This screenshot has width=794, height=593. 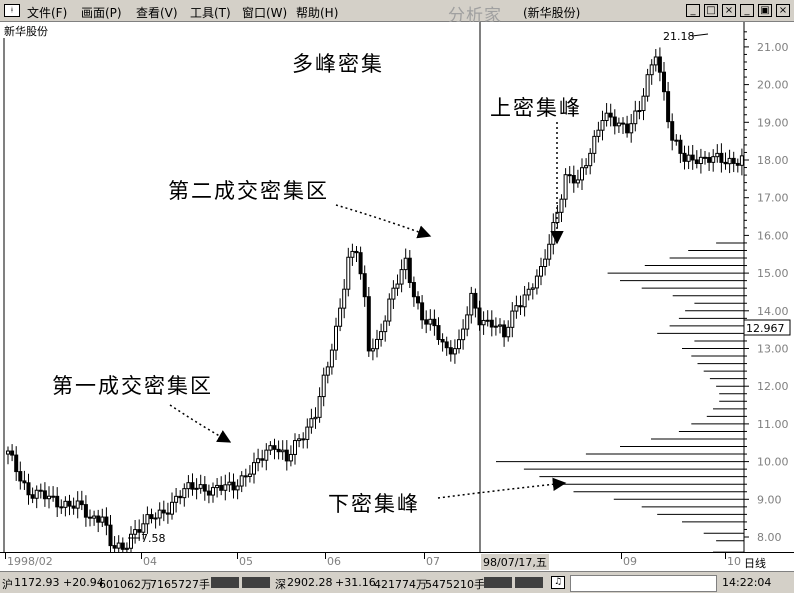 I want to click on minimize-button: _, so click(x=693, y=10).